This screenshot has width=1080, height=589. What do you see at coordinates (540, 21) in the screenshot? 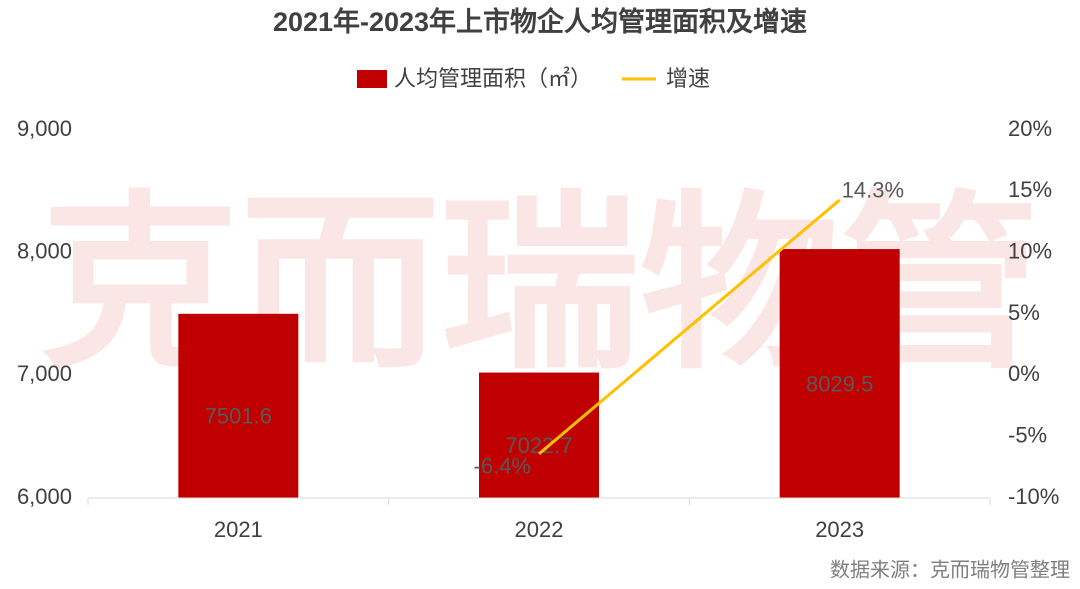
I see `chart-title: 2021年-2023年上市物企人均管理面积及增速` at bounding box center [540, 21].